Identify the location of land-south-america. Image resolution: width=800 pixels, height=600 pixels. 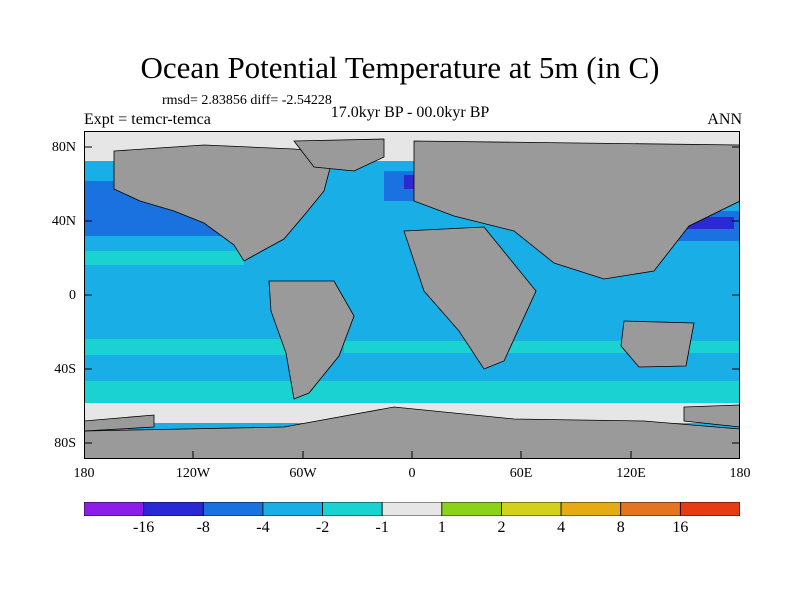
(311, 340).